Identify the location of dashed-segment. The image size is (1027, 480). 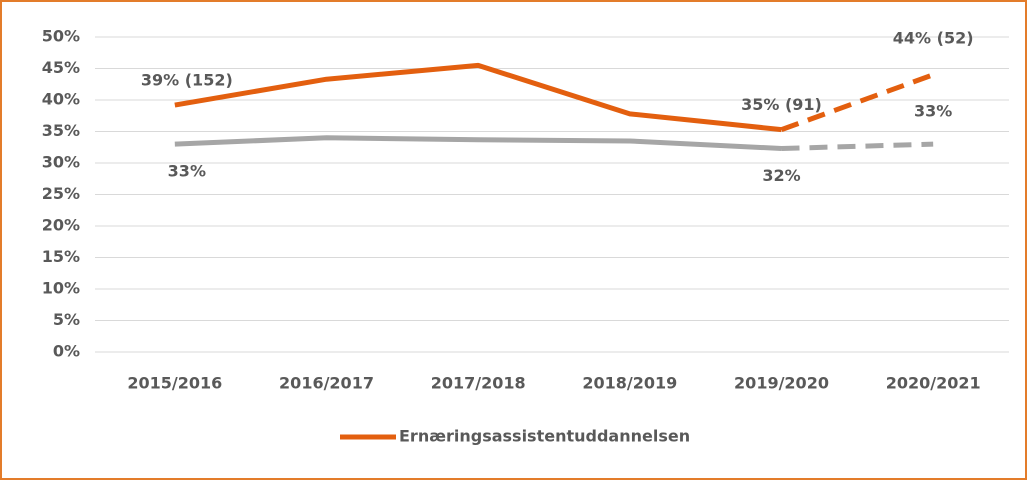
(857, 146).